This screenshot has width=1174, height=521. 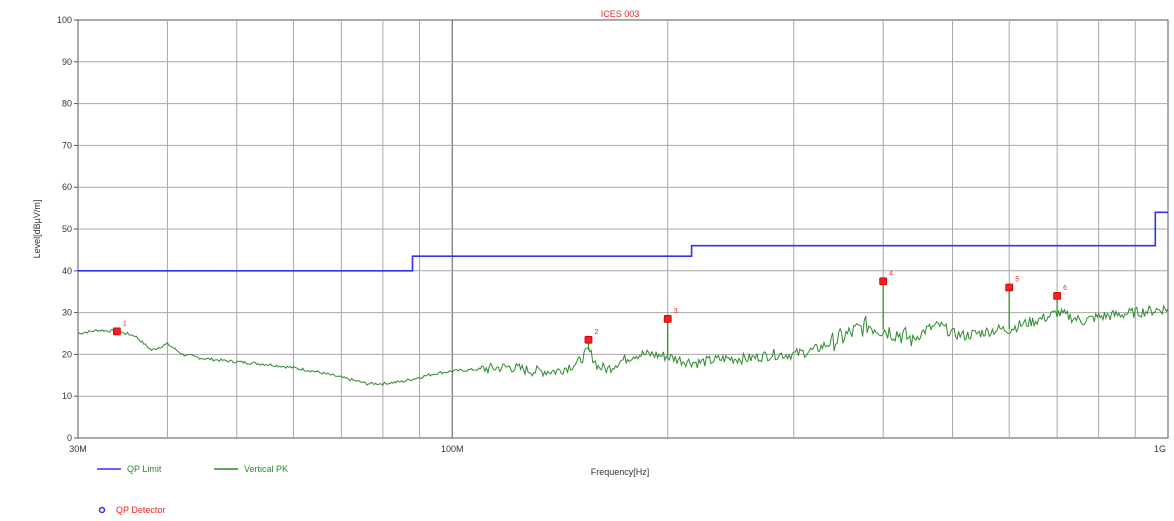 I want to click on y-tick-labels: 0 10 20 30 40 50 60 70 80 90 100, so click(x=67, y=229).